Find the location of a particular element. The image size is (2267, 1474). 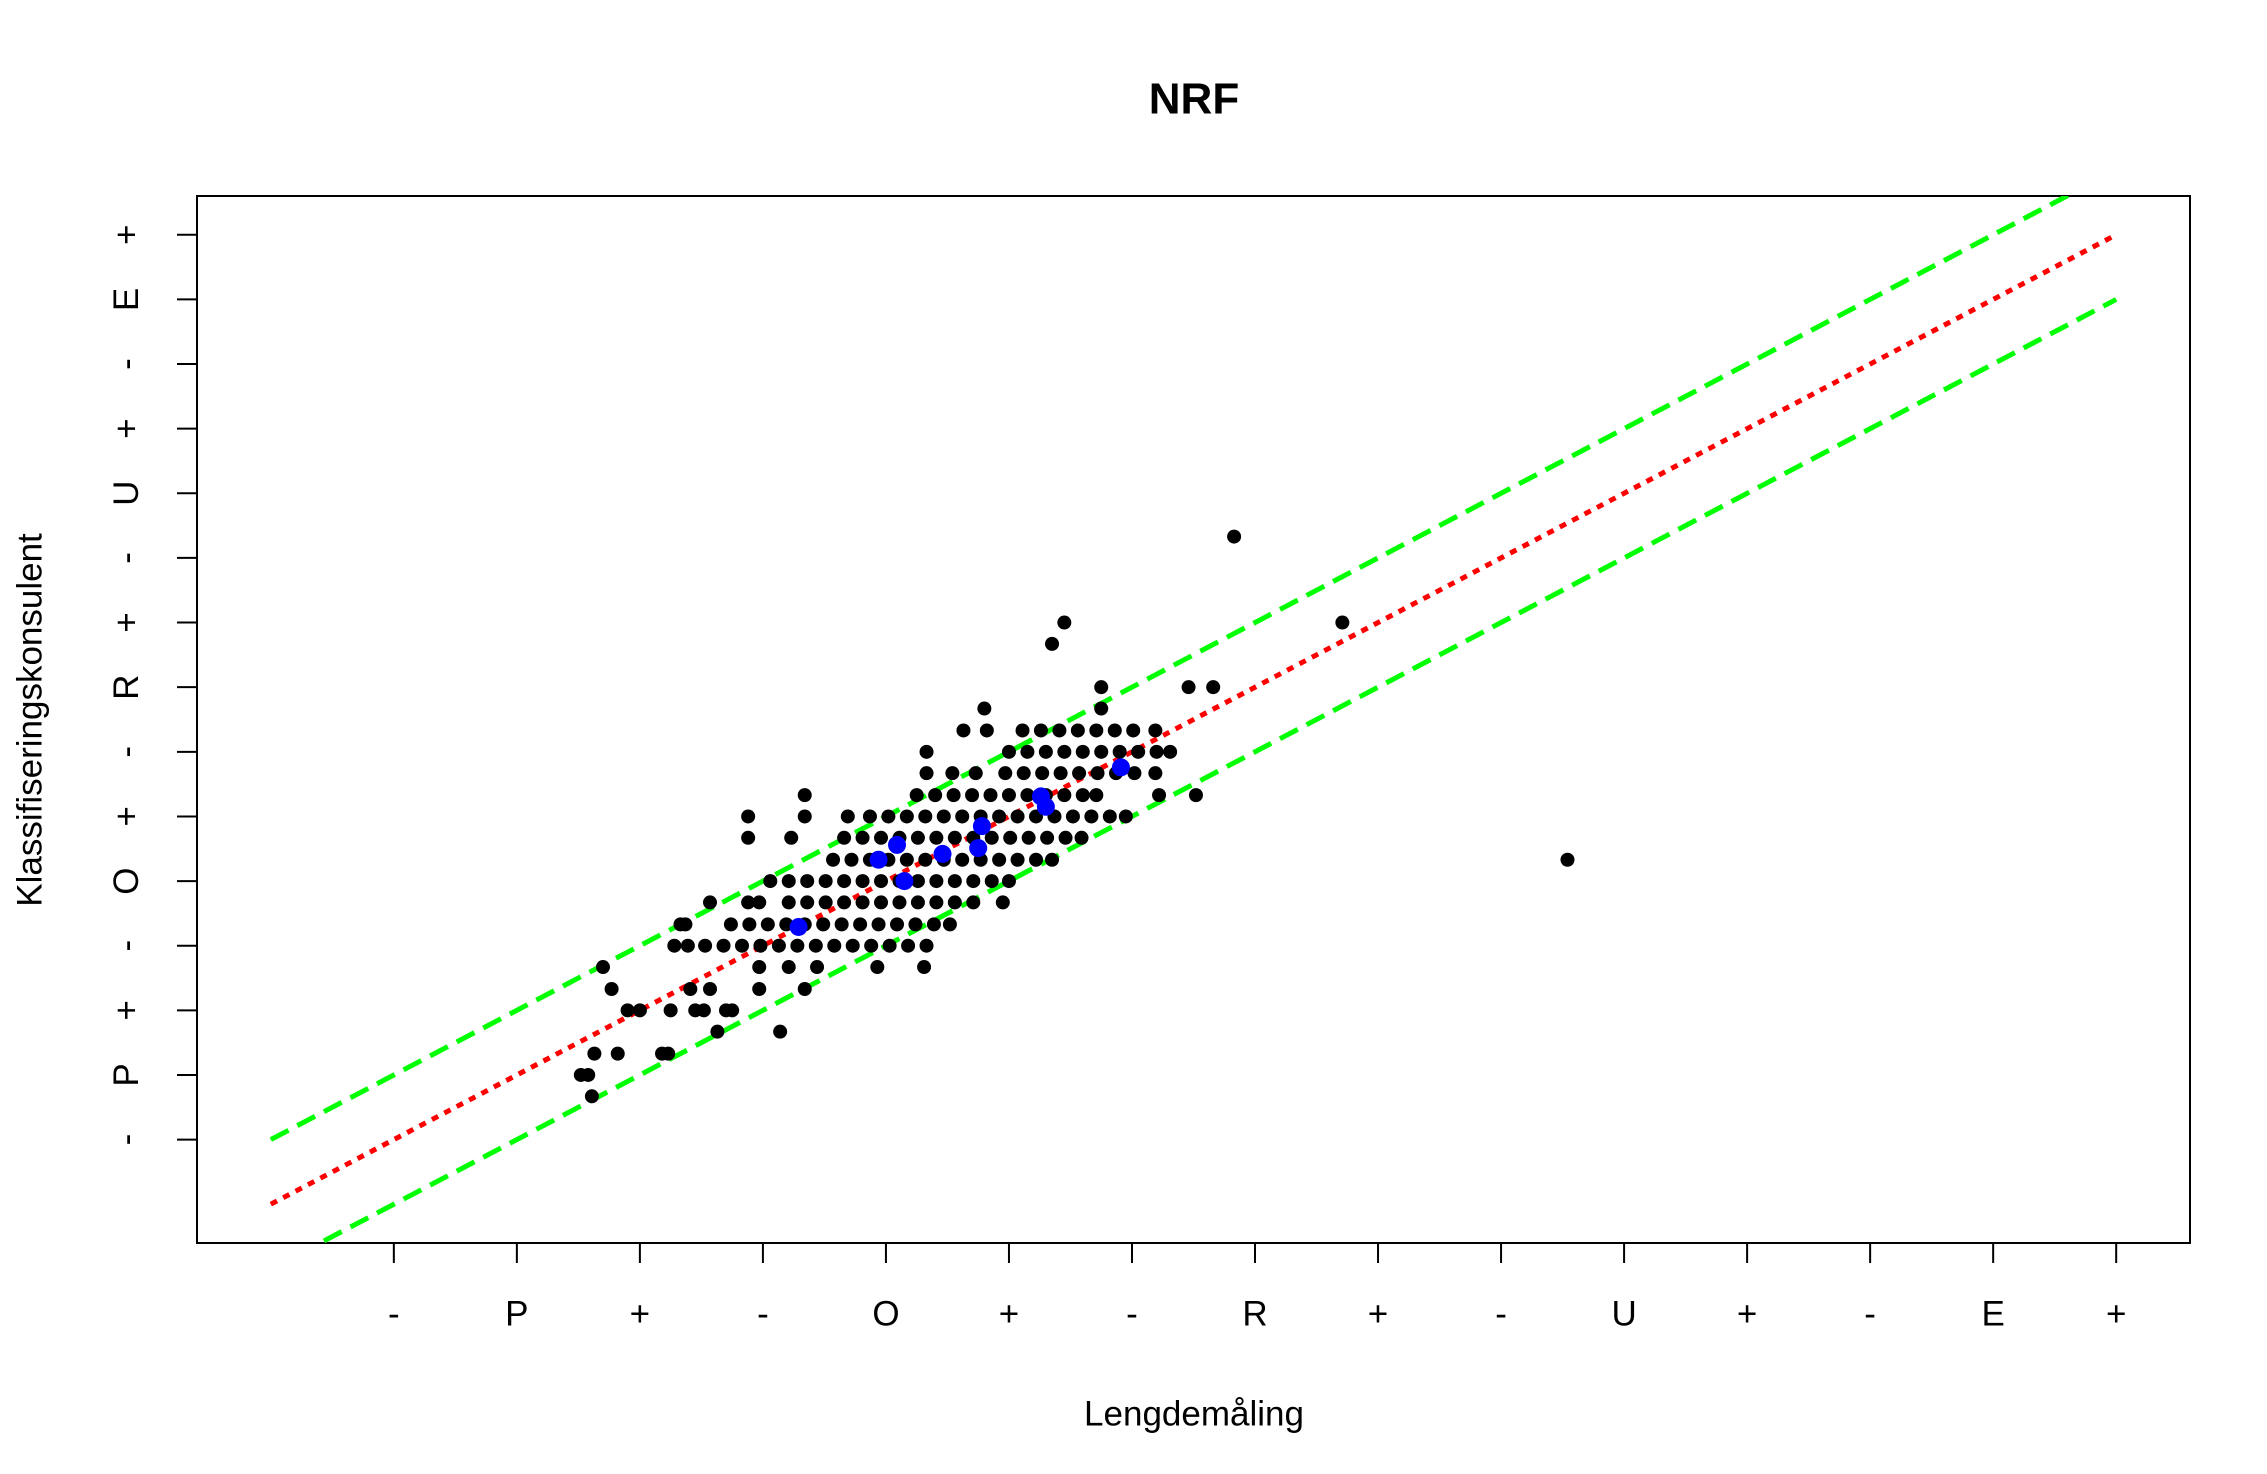

y-tick-label: R is located at coordinates (126, 687).